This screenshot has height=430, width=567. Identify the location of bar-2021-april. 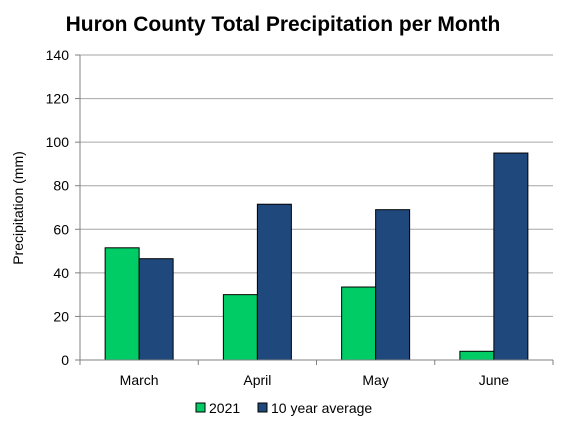
(240, 327).